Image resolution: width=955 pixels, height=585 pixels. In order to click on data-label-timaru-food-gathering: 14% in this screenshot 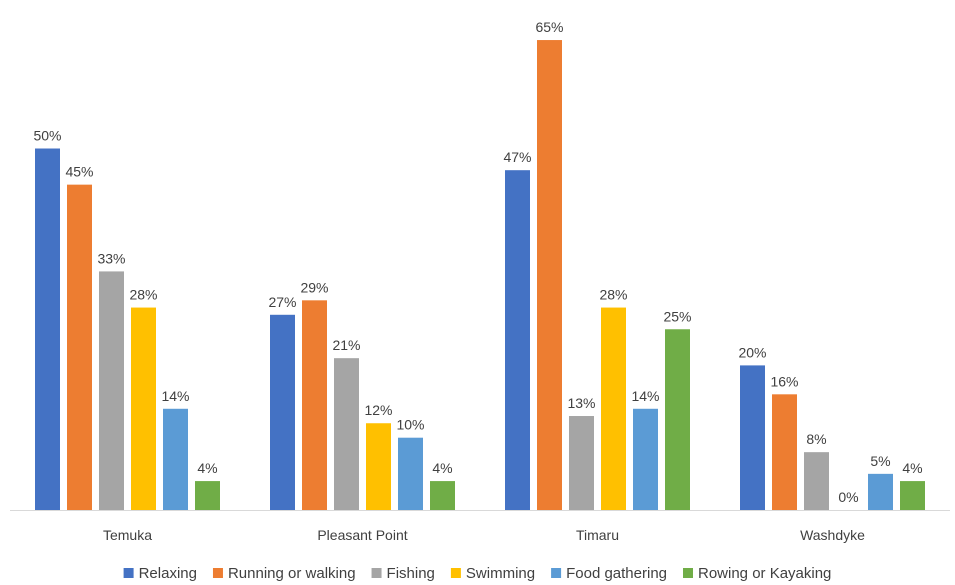, I will do `click(645, 396)`.